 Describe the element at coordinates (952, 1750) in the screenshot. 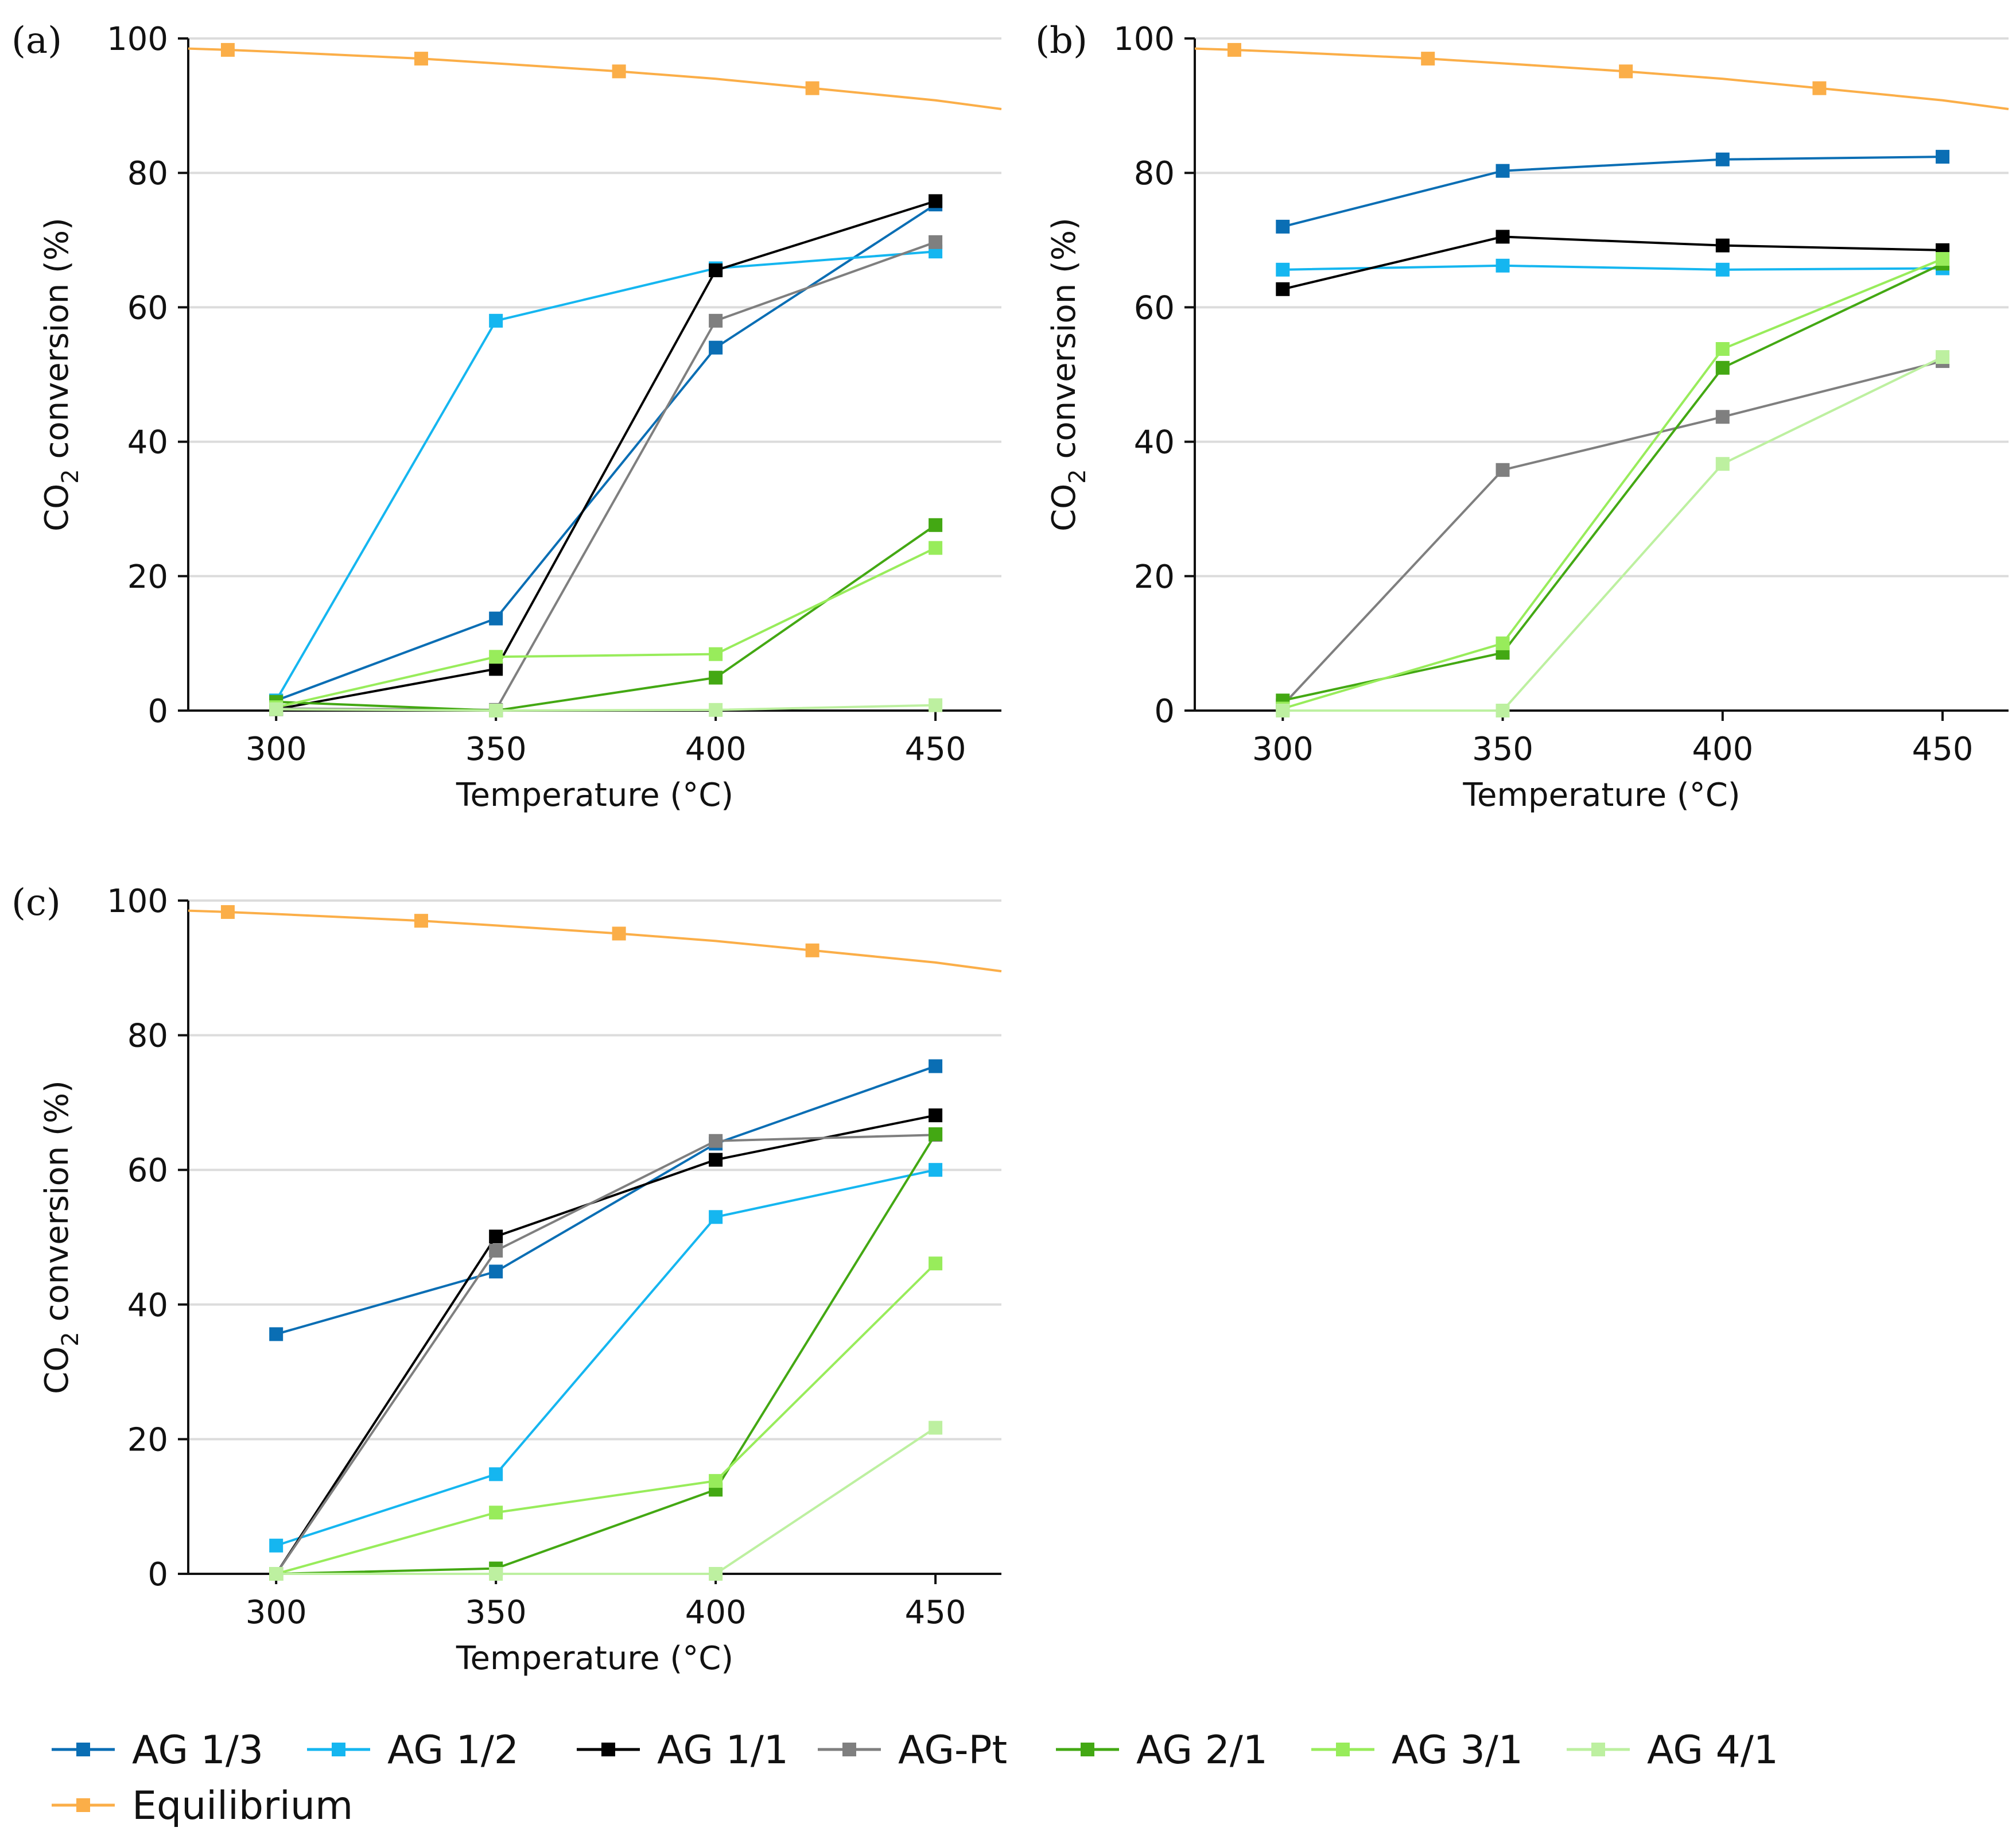

I see `legend-label-ag-pt: AG-Pt` at that location.